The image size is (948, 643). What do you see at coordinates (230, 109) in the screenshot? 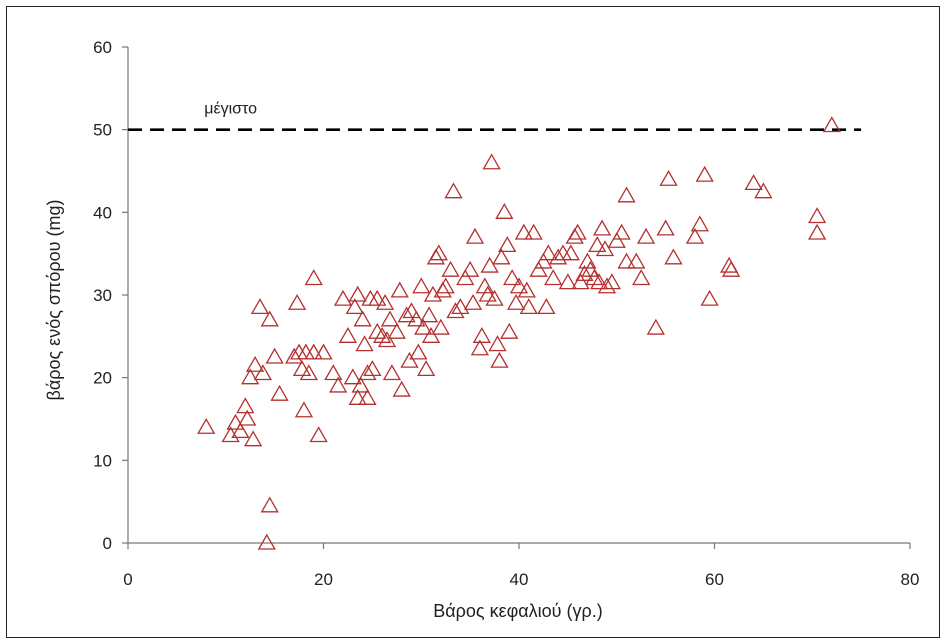
I see `reference-line-label: μέγιστο` at bounding box center [230, 109].